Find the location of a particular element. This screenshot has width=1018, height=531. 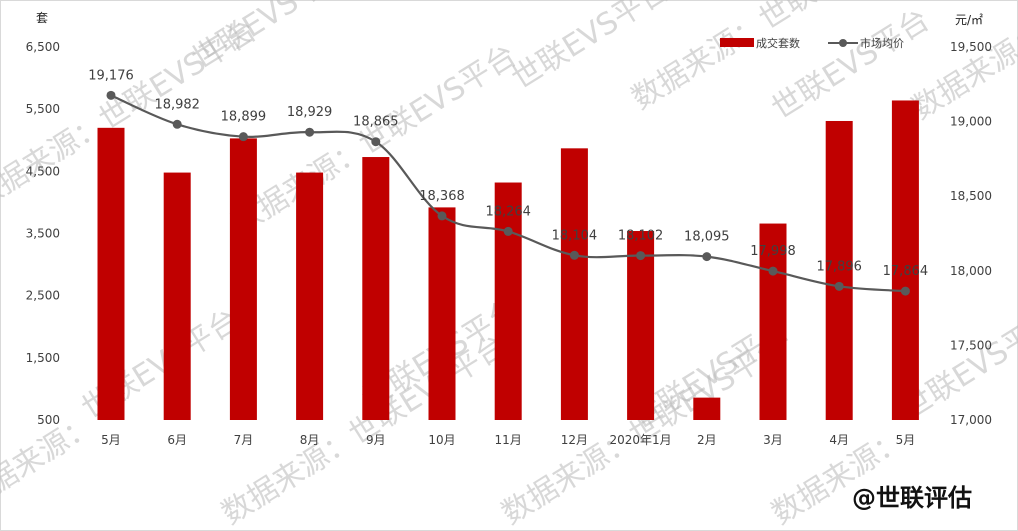

price-label-4: 18,929 is located at coordinates (310, 112).